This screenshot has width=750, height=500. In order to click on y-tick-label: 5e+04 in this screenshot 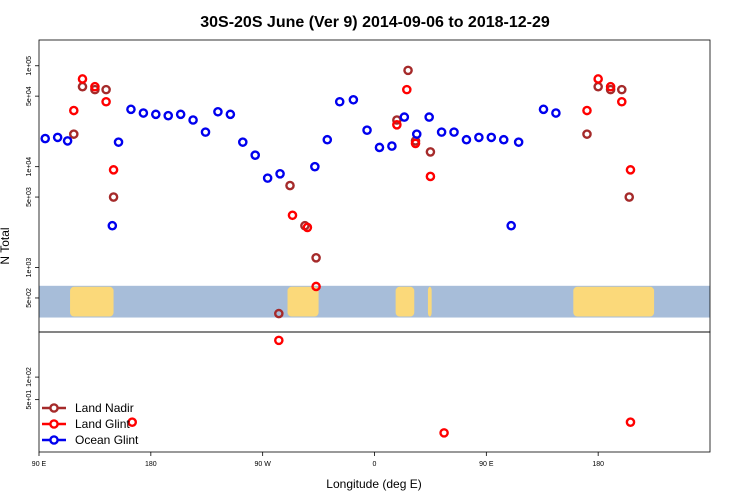, I will do `click(29, 96)`.